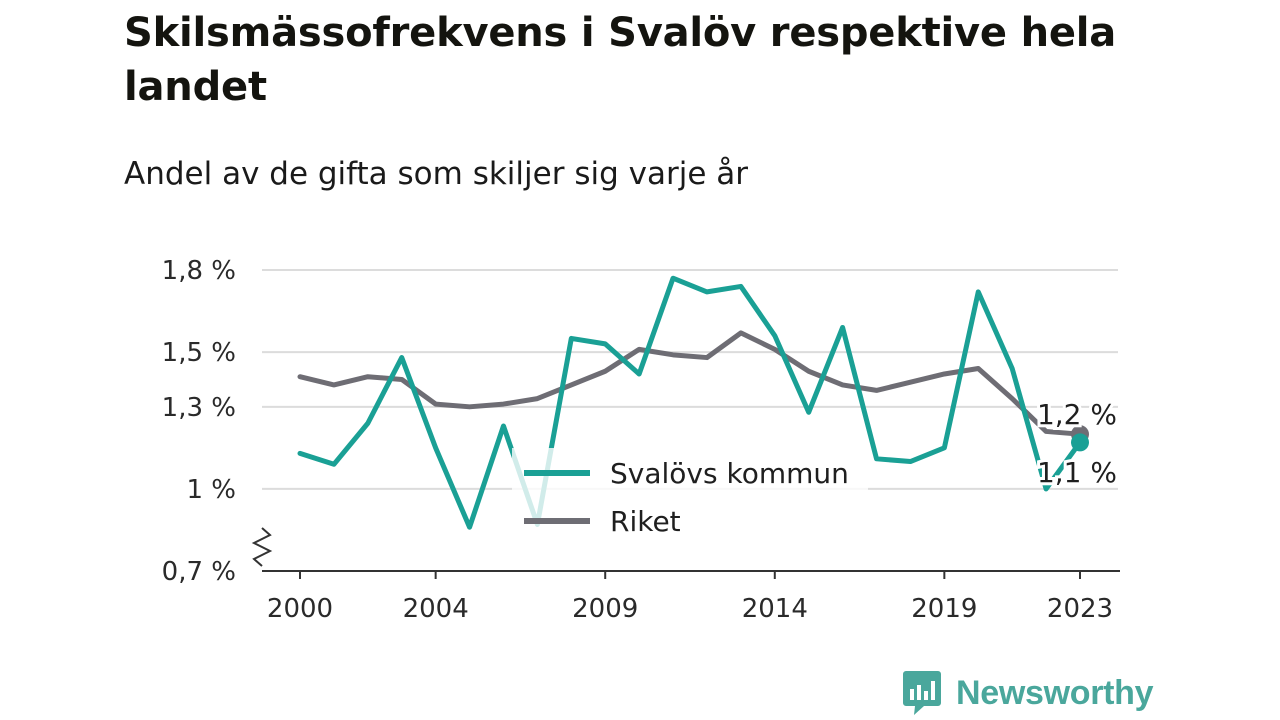 The height and width of the screenshot is (720, 1280). Describe the element at coordinates (199, 271) in the screenshot. I see `y-tick-label: 1,8 %` at that location.